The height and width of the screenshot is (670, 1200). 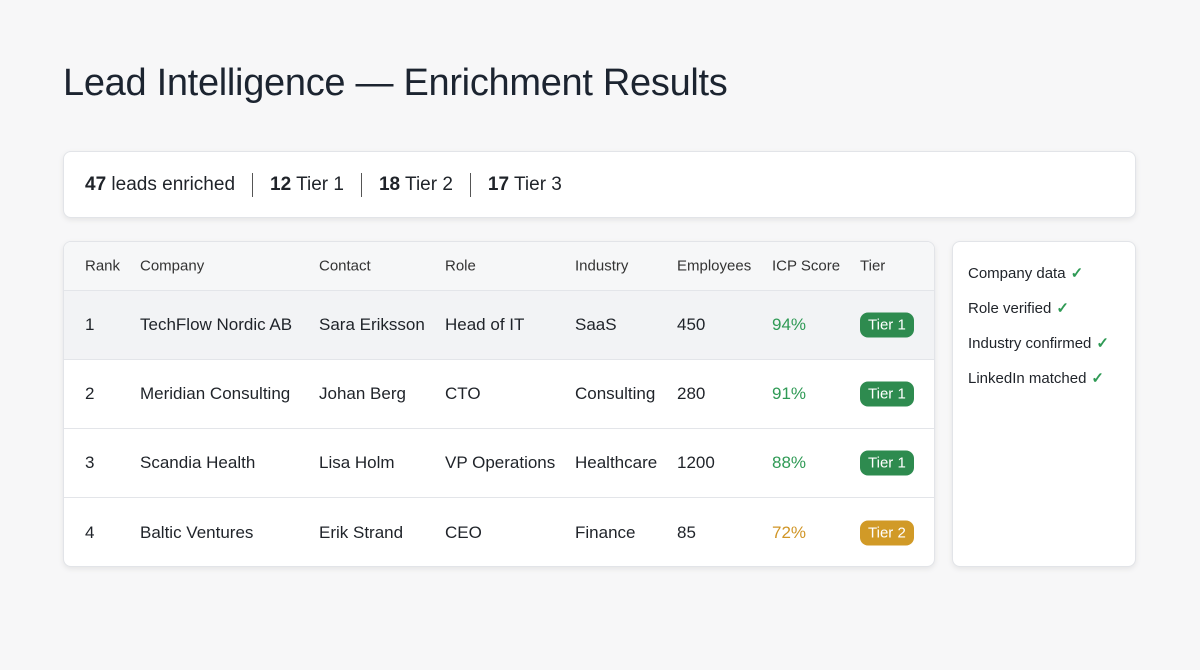 I want to click on cell-score: 91%, so click(x=789, y=393).